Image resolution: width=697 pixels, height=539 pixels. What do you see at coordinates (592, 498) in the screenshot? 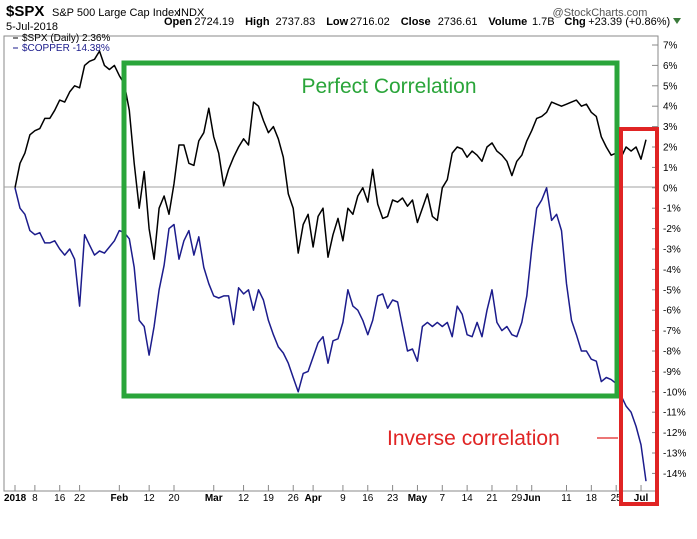
I see `x-tick-label: 18` at bounding box center [592, 498].